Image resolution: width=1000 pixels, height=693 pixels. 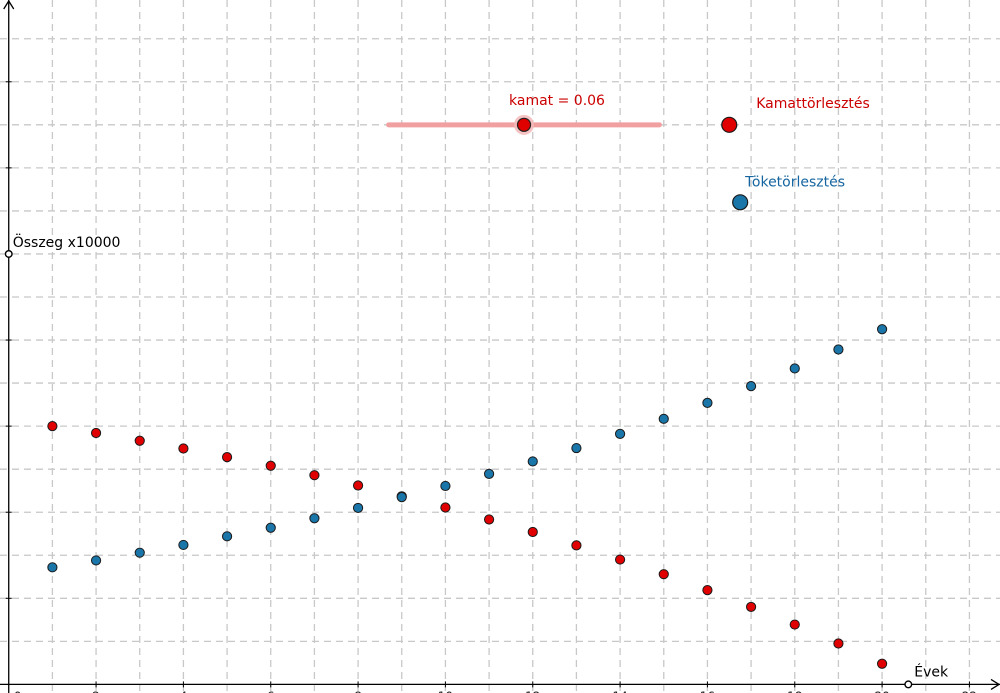 I want to click on y-tick-label: 12, so click(x=0, y=168).